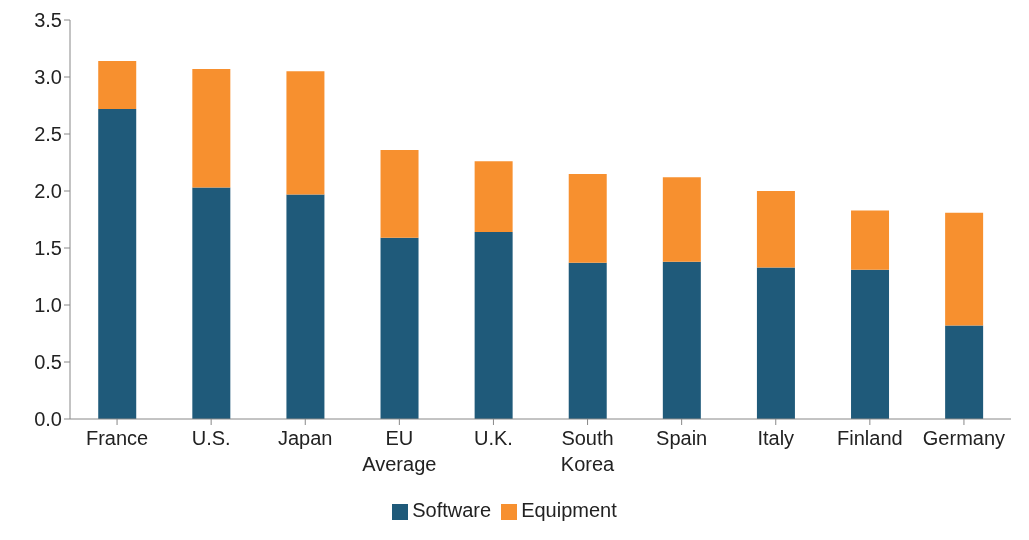 The height and width of the screenshot is (540, 1029). What do you see at coordinates (452, 510) in the screenshot?
I see `legend-label: Software` at bounding box center [452, 510].